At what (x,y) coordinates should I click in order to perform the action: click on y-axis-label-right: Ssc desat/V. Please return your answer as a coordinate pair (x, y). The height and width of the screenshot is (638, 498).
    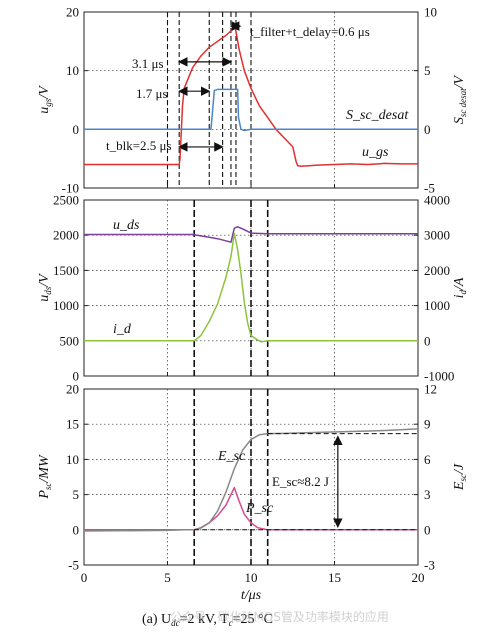
    Looking at the image, I should click on (460, 99).